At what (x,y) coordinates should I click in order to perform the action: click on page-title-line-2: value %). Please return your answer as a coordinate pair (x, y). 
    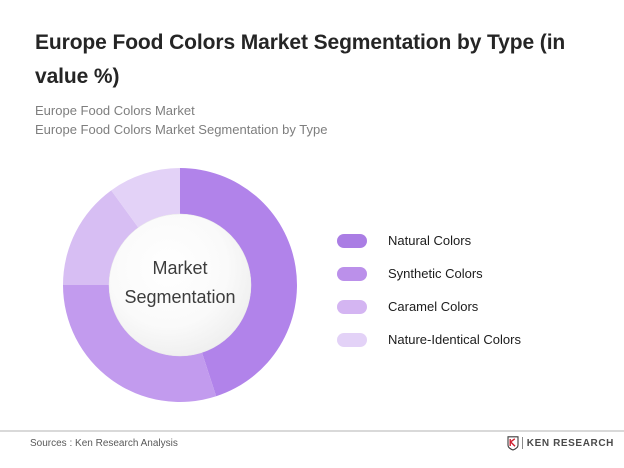
    Looking at the image, I should click on (77, 76).